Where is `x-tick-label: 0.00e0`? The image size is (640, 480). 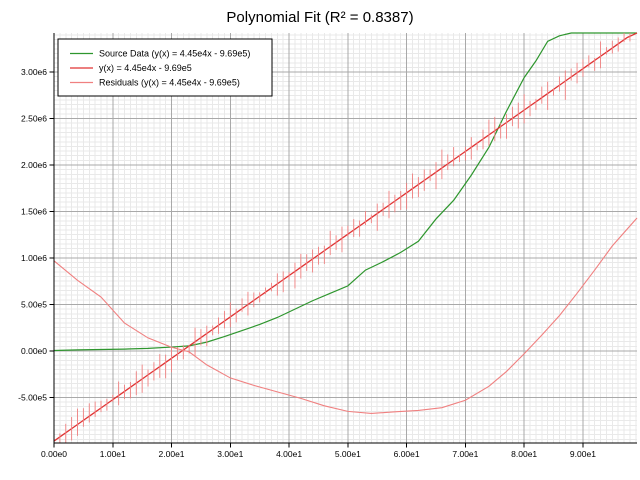 x-tick-label: 0.00e0 is located at coordinates (54, 454).